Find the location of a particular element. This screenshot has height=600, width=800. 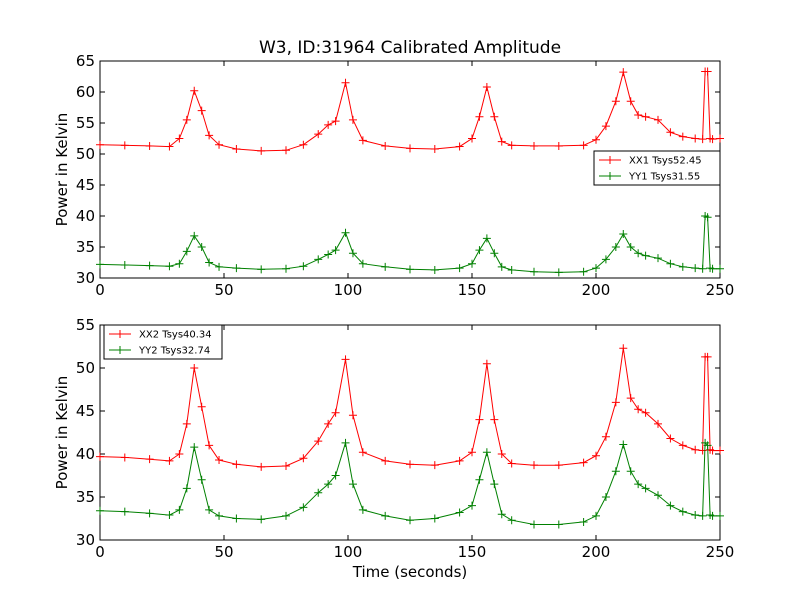

x-tick-label: 50 is located at coordinates (223, 290).